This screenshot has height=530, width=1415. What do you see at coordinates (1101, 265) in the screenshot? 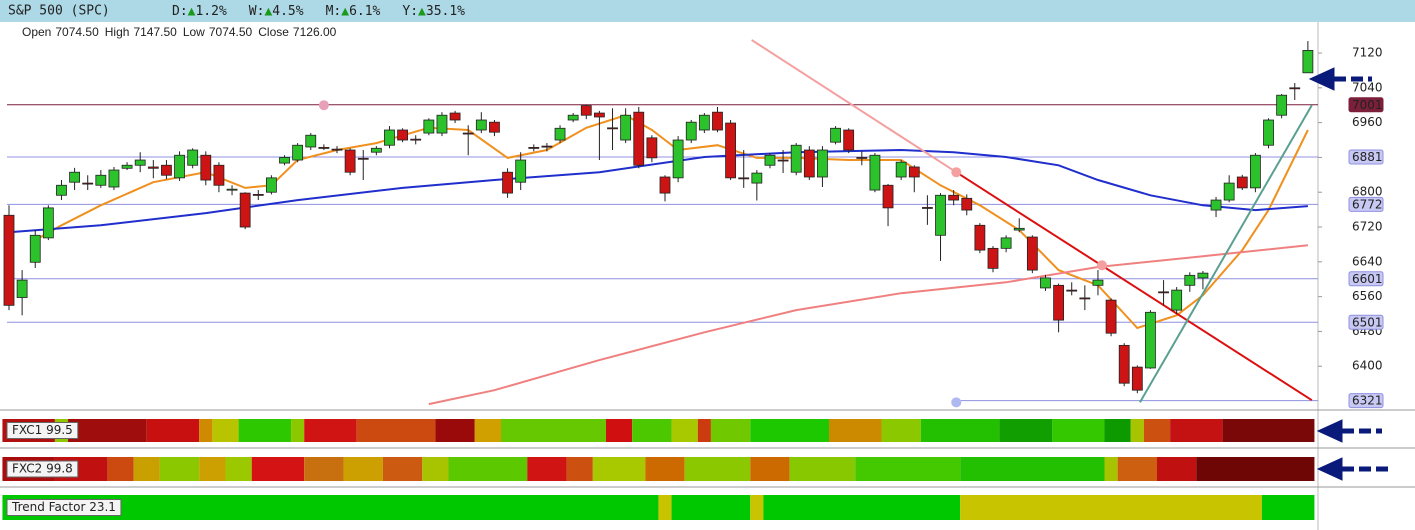
I see `anchor-dot` at bounding box center [1101, 265].